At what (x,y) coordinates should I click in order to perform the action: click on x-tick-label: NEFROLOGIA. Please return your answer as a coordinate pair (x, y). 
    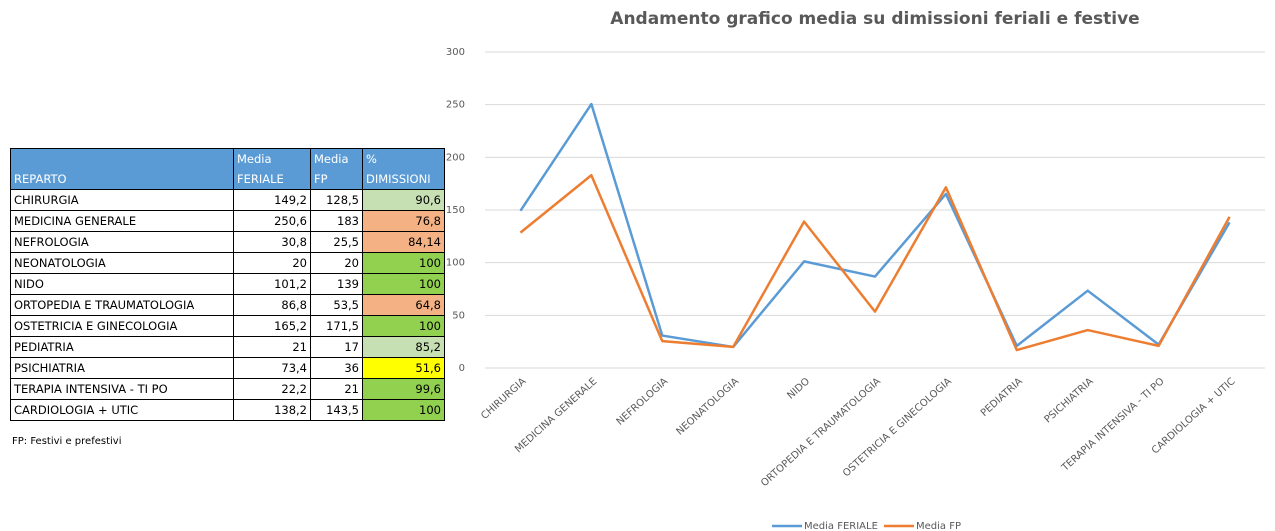
    Looking at the image, I should click on (643, 402).